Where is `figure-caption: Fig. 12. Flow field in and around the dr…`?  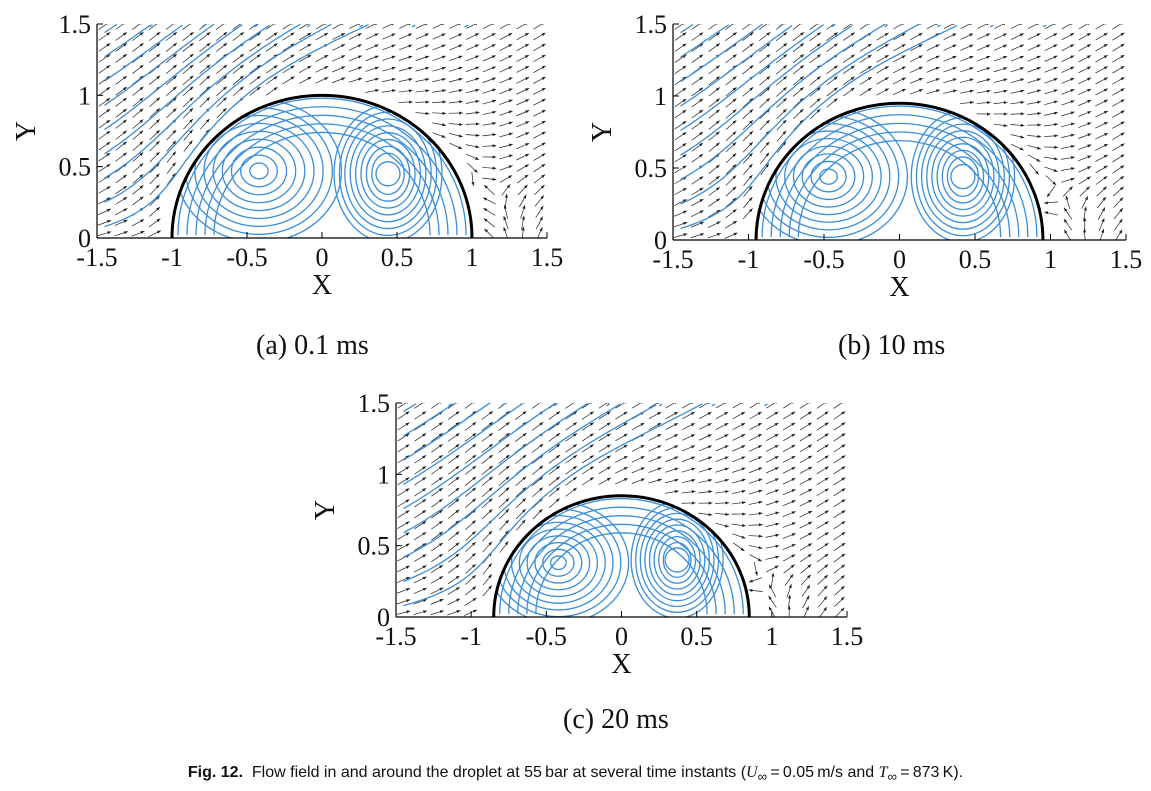
figure-caption: Fig. 12. Flow field in and around the dr… is located at coordinates (575, 774).